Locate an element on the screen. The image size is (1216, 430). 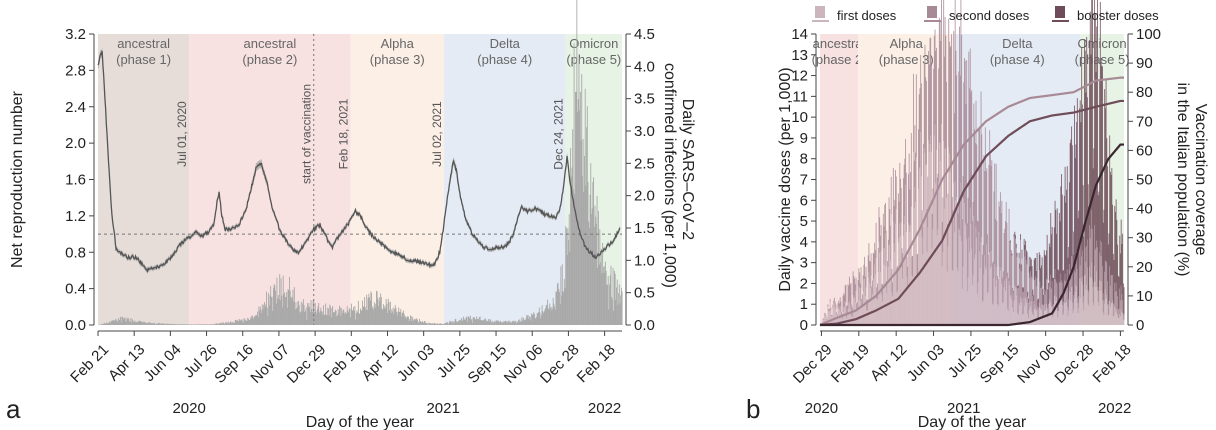
x-tick-label: Sep 15 is located at coordinates (1000, 364).